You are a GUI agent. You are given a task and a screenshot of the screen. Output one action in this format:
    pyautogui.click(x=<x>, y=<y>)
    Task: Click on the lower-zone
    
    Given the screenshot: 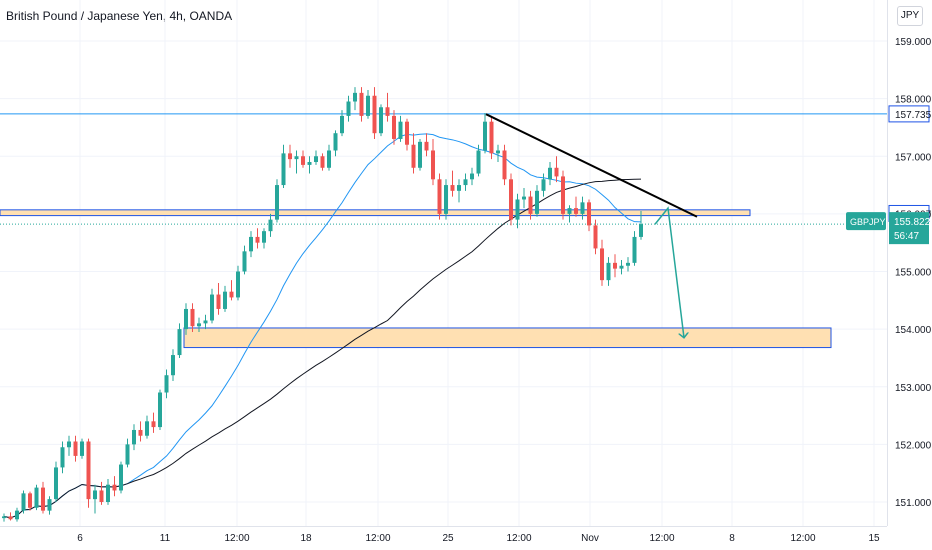 What is the action you would take?
    pyautogui.click(x=507, y=338)
    